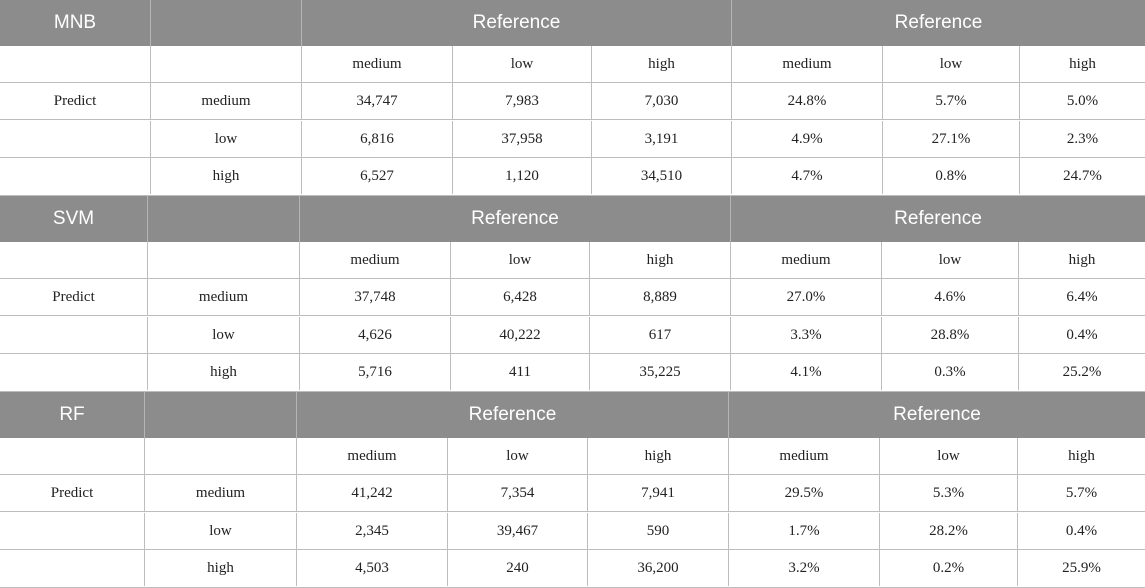 This screenshot has width=1145, height=588. What do you see at coordinates (660, 372) in the screenshot?
I see `table-cell: 35,225` at bounding box center [660, 372].